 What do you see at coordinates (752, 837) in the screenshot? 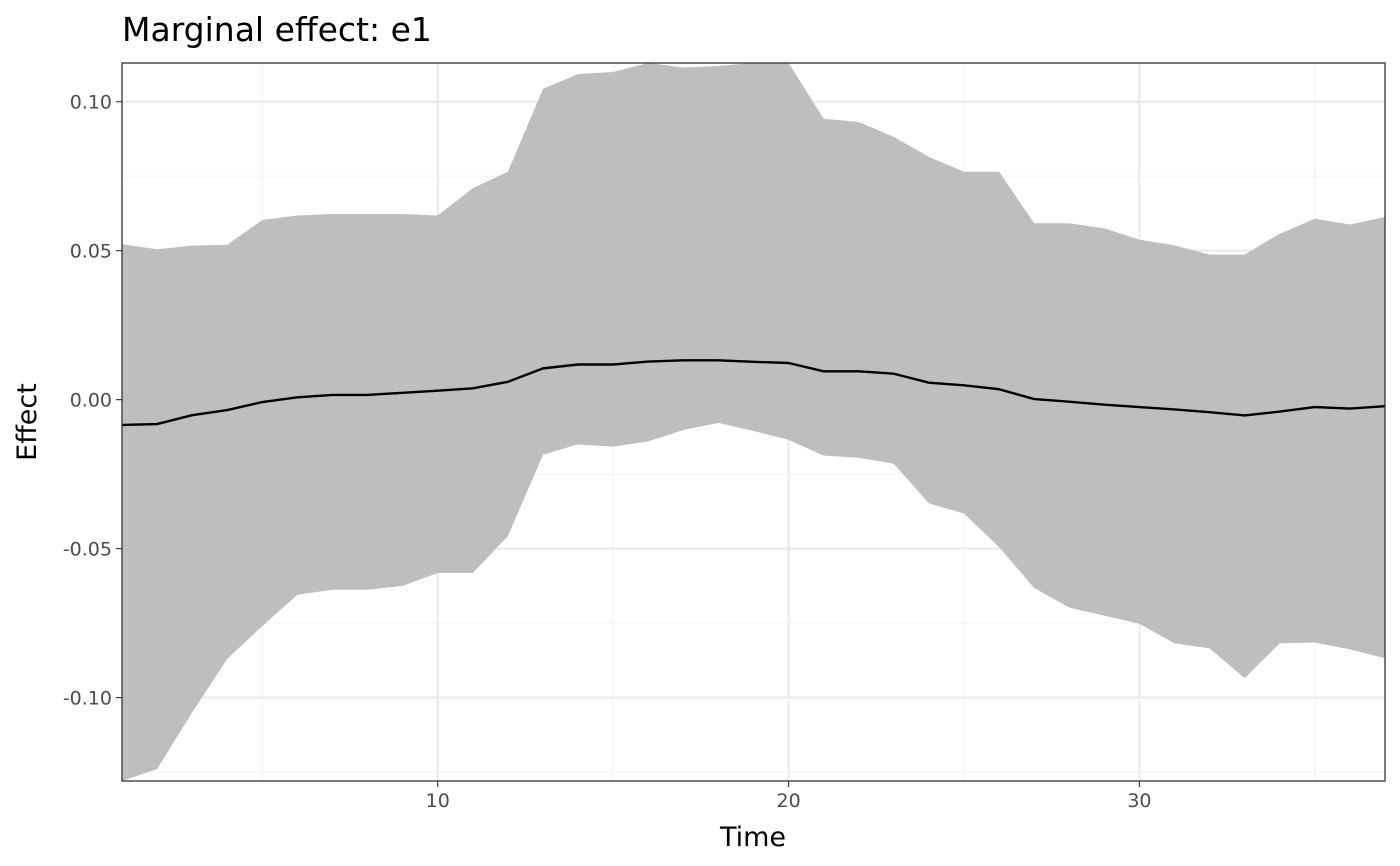
I see `x-axis-title: Time` at bounding box center [752, 837].